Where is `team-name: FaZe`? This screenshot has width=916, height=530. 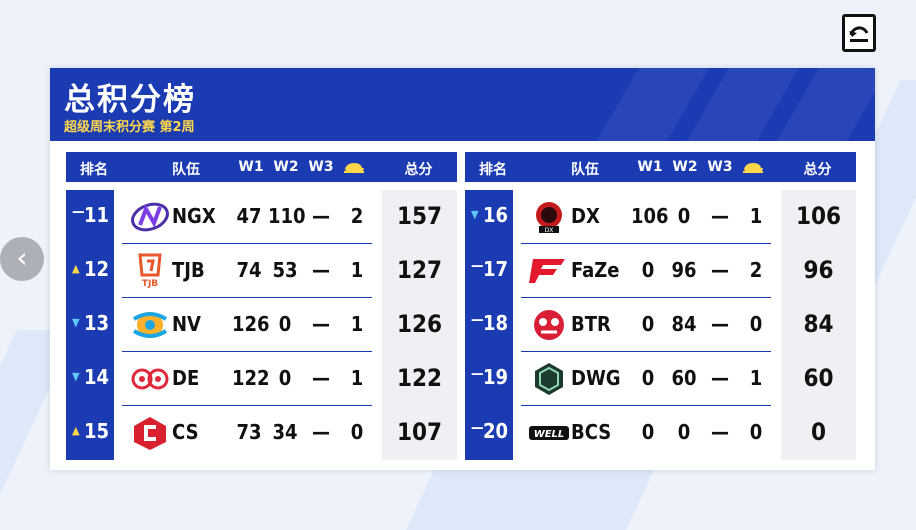 team-name: FaZe is located at coordinates (595, 270).